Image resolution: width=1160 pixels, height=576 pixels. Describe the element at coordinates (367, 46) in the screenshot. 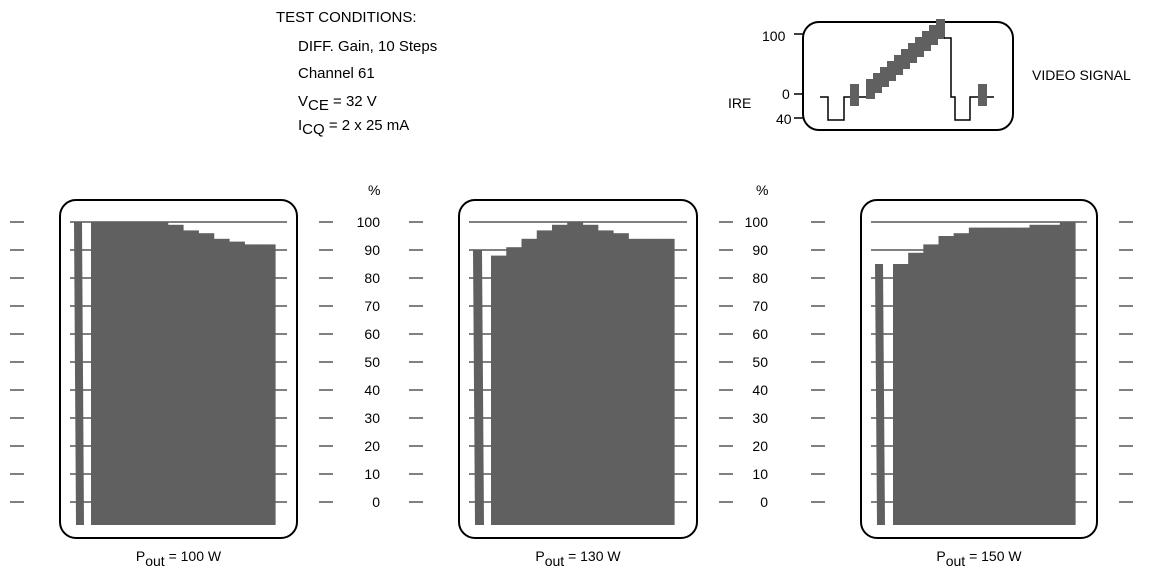

I see `test-conditions-line-1: DIFF. Gain, 10 Steps` at that location.